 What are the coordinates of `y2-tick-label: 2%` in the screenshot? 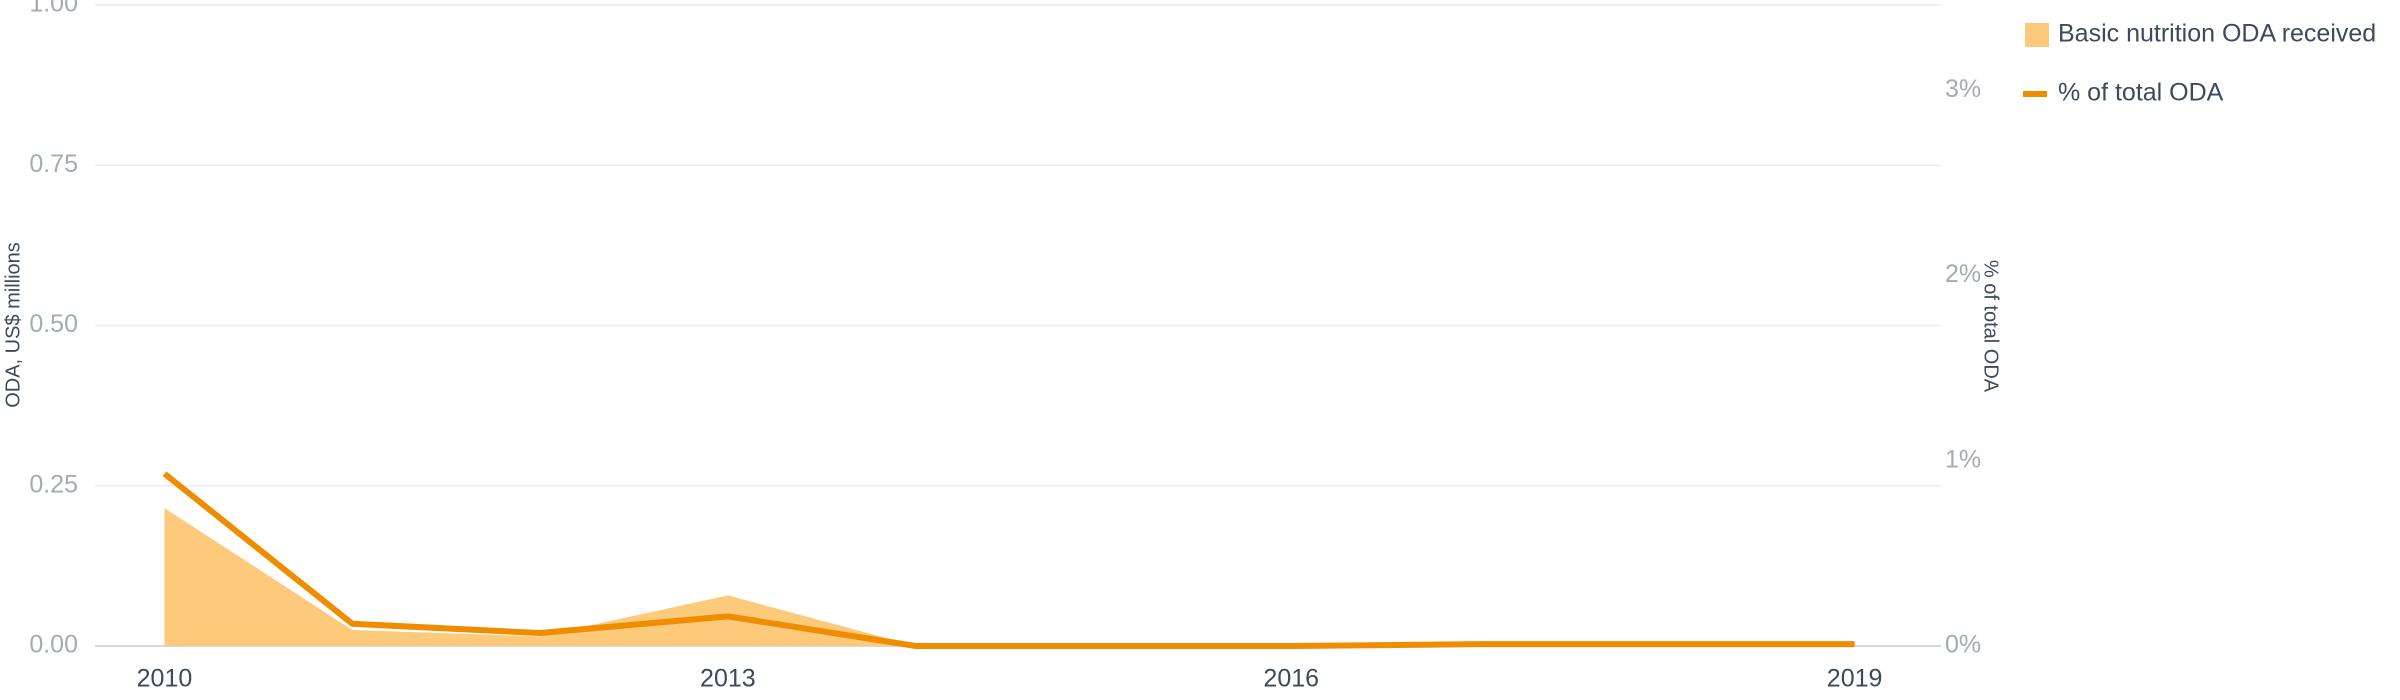 It's located at (1963, 274).